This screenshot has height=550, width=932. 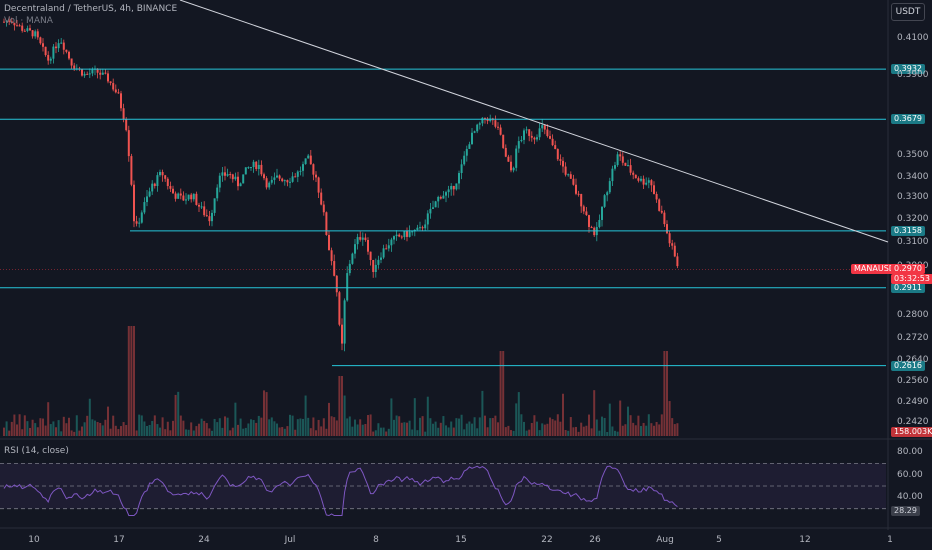 I want to click on currency-button: USDT, so click(x=908, y=12).